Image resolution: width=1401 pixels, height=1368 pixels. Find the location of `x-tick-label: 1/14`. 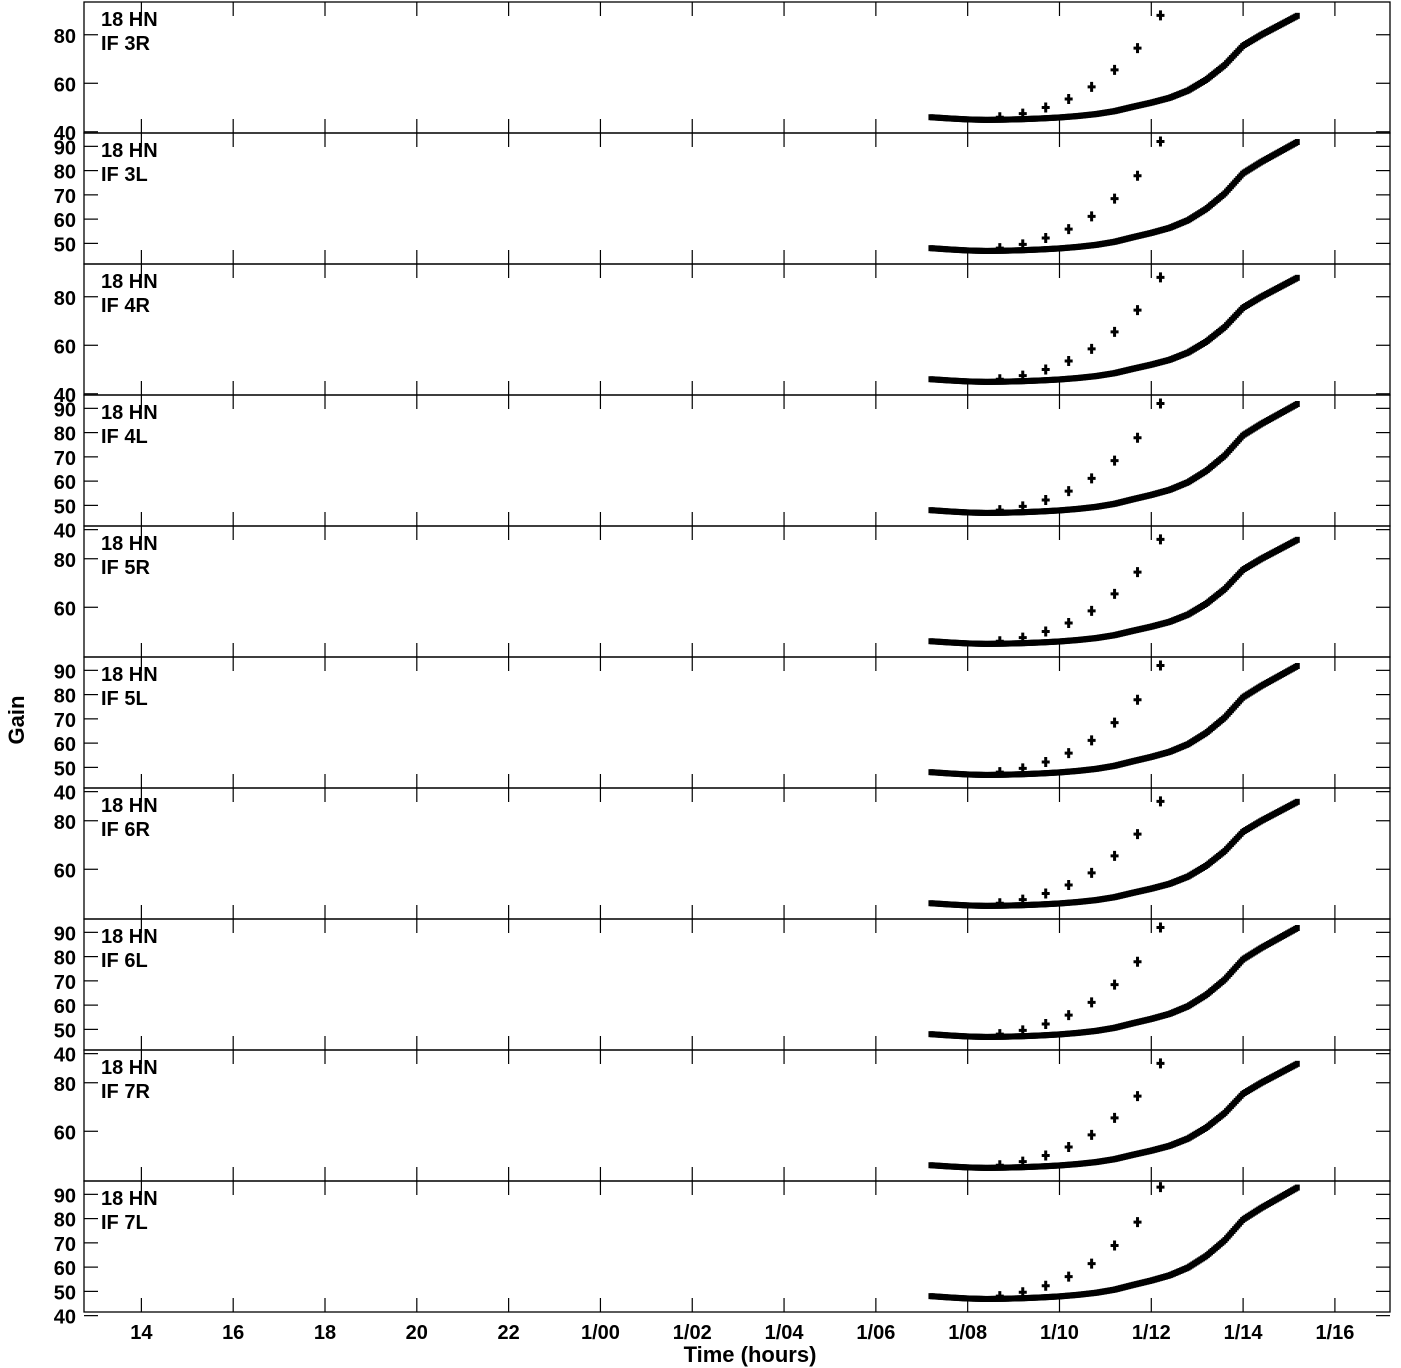

x-tick-label: 1/14 is located at coordinates (1244, 1333).